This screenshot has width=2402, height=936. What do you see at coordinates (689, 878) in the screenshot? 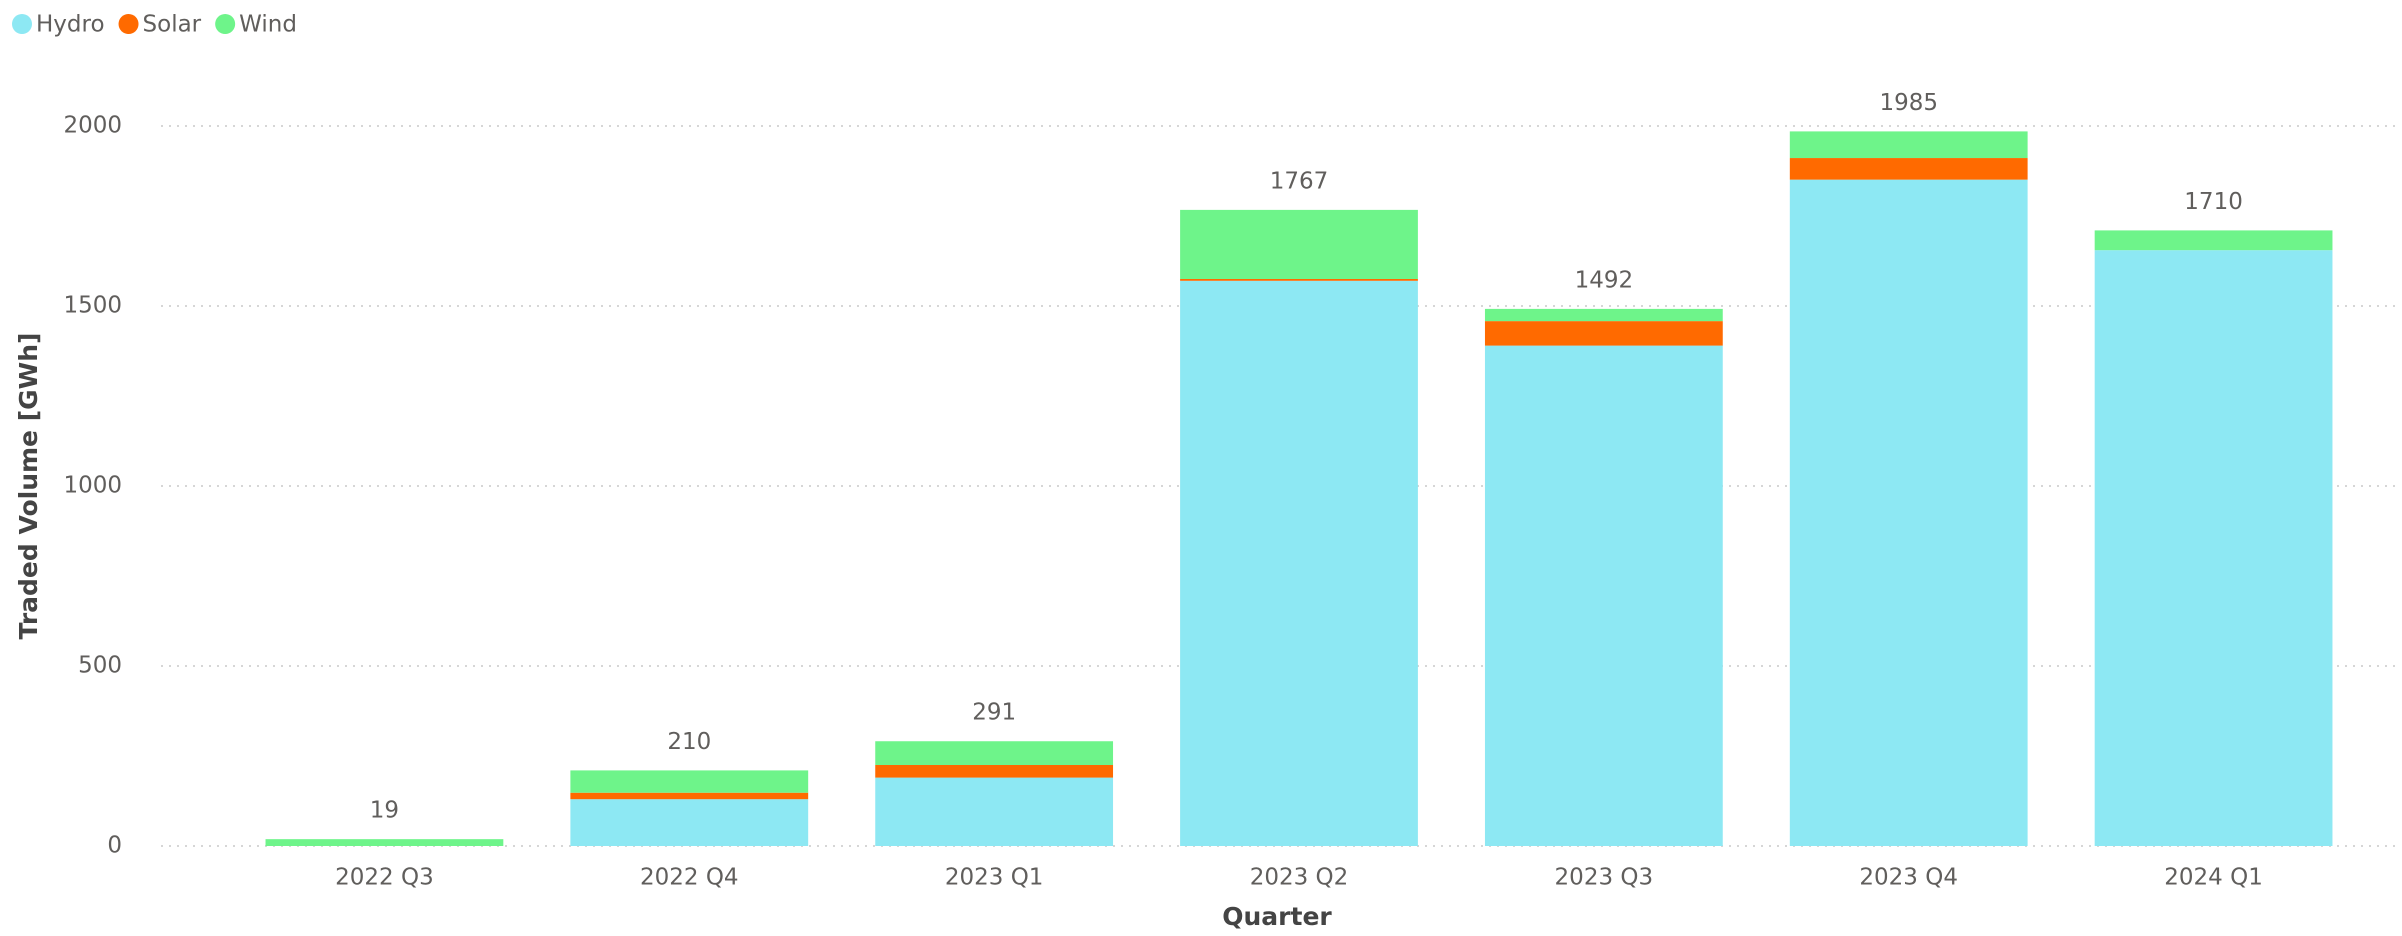
I see `x-tick-label: 2022 Q4` at bounding box center [689, 878].